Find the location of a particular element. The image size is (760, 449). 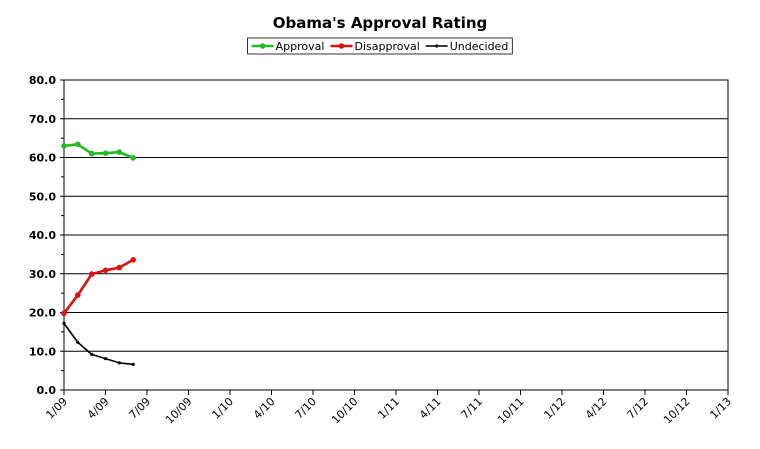

legend-marker-disapproval is located at coordinates (341, 46).